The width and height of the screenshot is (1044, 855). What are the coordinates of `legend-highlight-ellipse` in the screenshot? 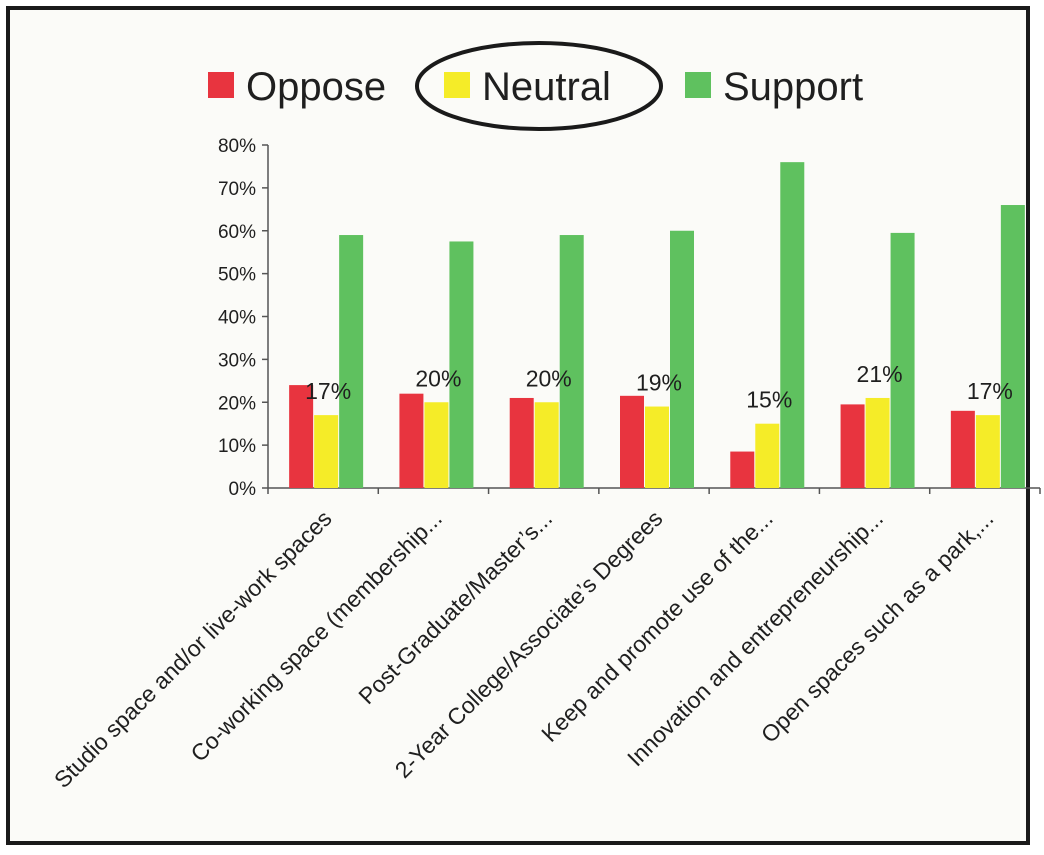 It's located at (539, 86).